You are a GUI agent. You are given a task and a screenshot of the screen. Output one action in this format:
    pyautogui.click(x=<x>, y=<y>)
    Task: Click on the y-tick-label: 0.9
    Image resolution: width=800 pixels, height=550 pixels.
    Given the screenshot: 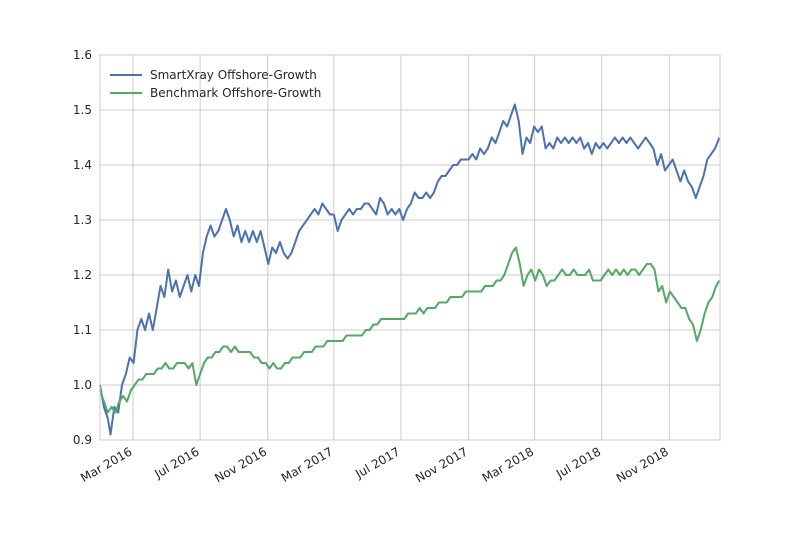 What is the action you would take?
    pyautogui.click(x=82, y=440)
    